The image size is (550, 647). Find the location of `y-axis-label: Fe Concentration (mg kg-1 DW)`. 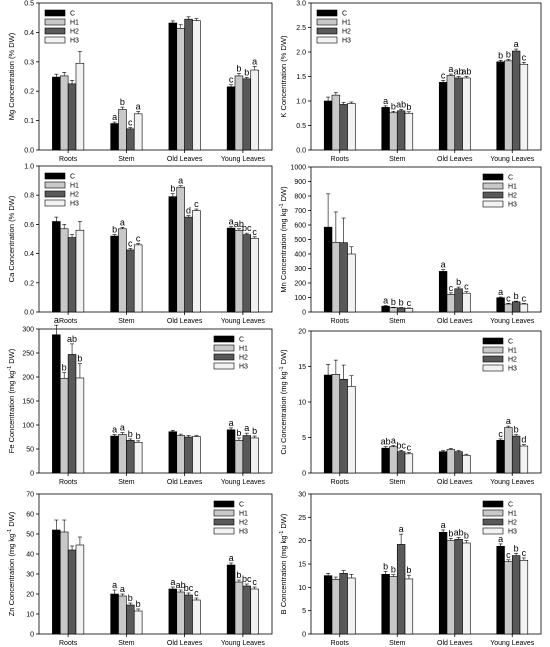

y-axis-label: Fe Concentration (mg kg-1 DW) is located at coordinates (11, 400).